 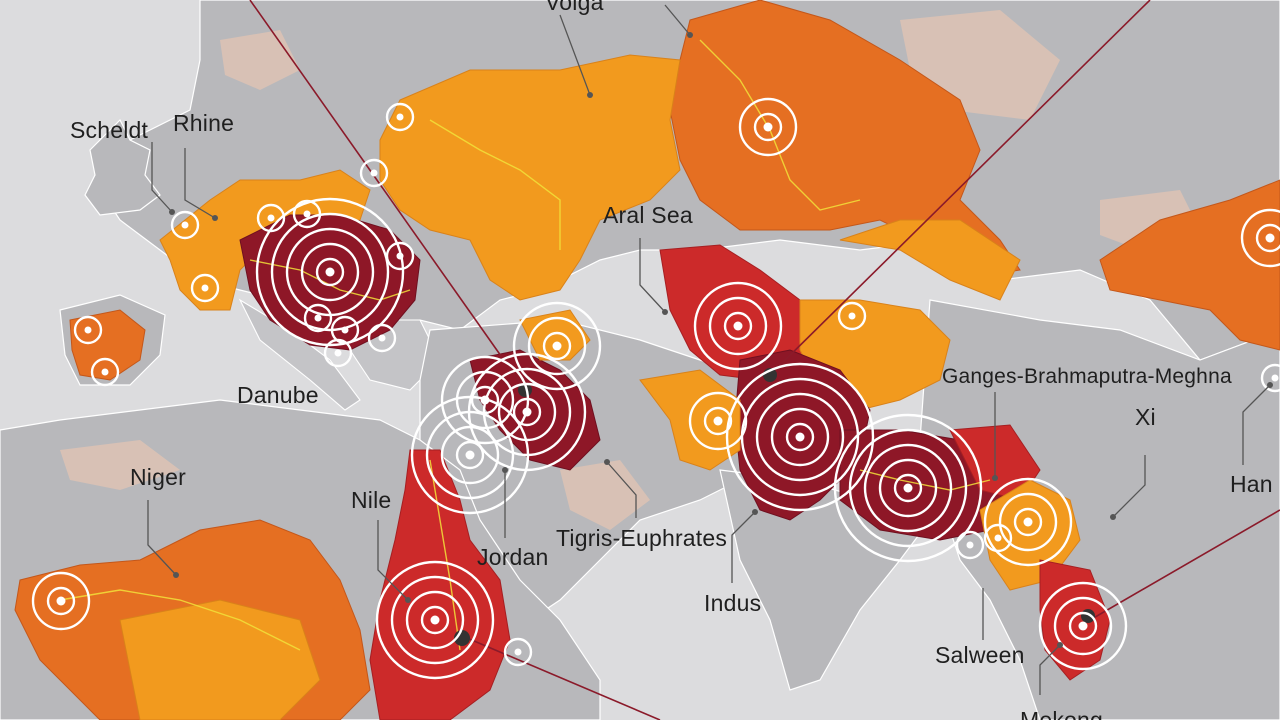 What do you see at coordinates (560, 677) in the screenshot?
I see `pointer-line-nile` at bounding box center [560, 677].